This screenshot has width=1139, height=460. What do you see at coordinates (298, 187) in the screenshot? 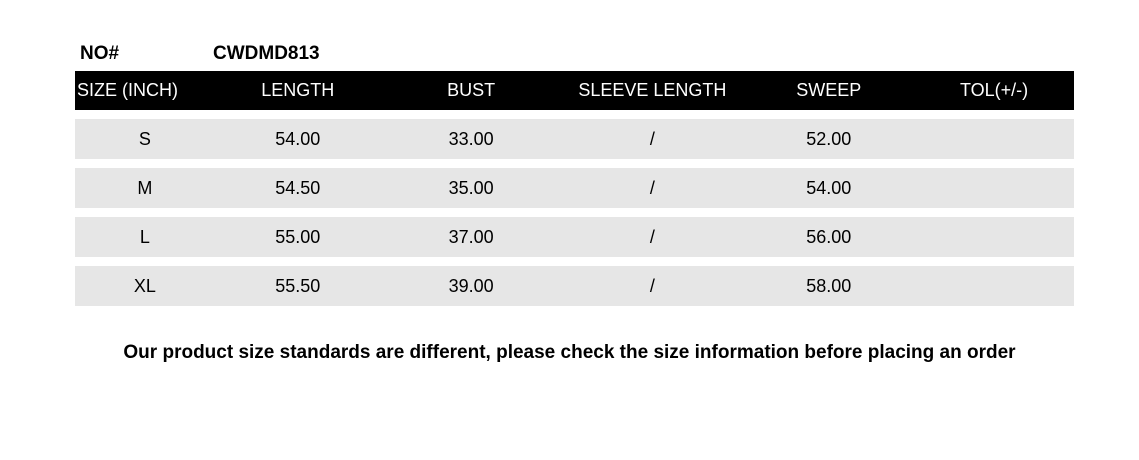
I see `cell-length: 54.50` at bounding box center [298, 187].